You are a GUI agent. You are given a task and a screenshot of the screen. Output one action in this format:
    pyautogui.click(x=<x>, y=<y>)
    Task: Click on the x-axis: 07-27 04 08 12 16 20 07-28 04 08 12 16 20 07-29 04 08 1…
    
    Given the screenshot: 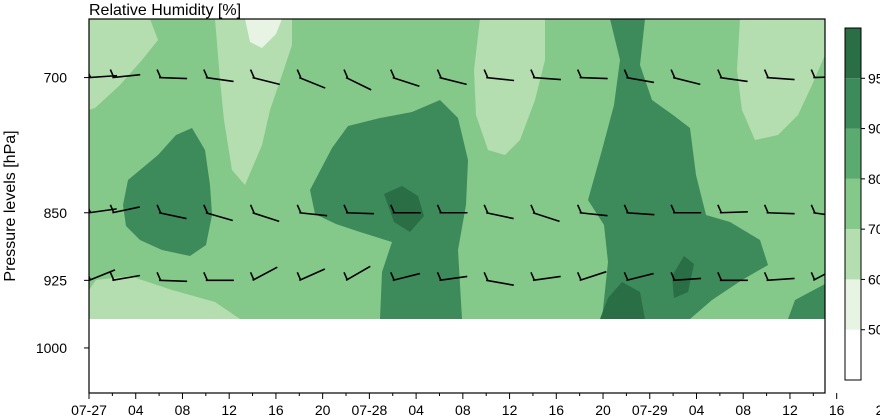 What is the action you would take?
    pyautogui.click(x=475, y=405)
    